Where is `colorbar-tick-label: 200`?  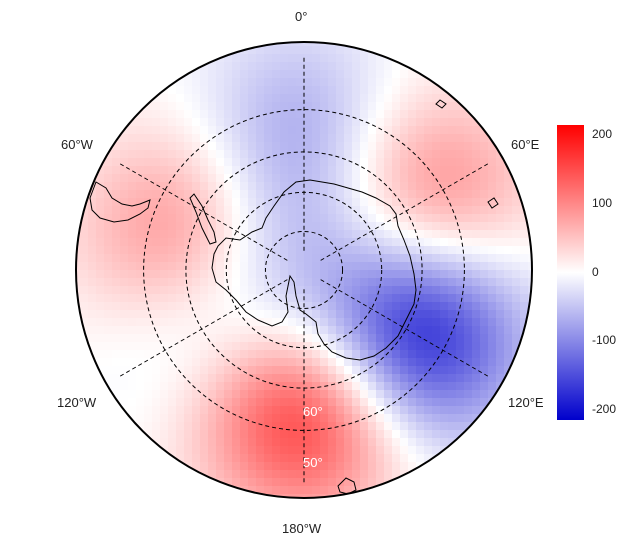
colorbar-tick-label: 200 is located at coordinates (602, 134).